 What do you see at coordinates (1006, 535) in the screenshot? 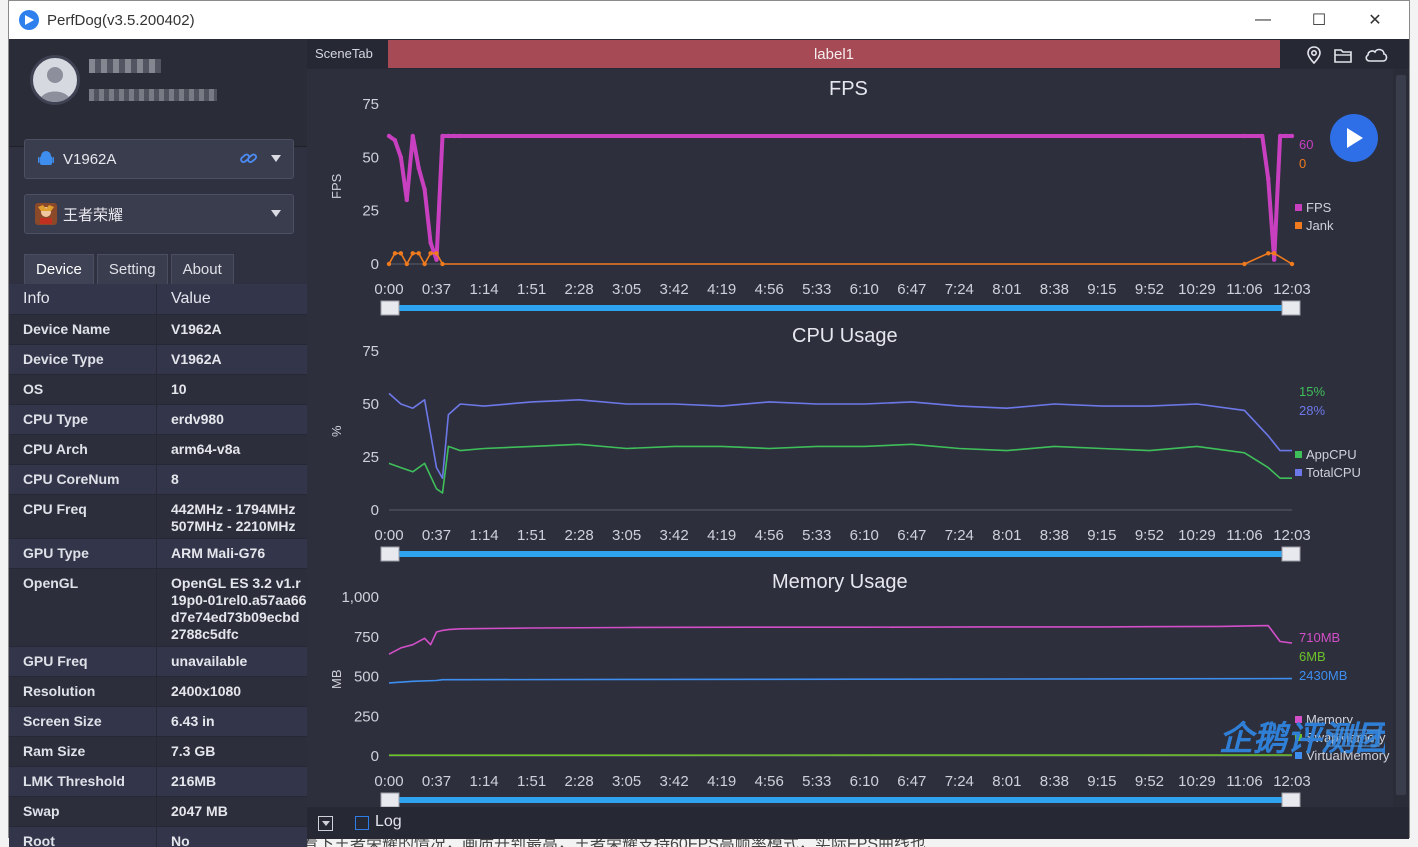
I see `x-tick-label: 8:01` at bounding box center [1006, 535].